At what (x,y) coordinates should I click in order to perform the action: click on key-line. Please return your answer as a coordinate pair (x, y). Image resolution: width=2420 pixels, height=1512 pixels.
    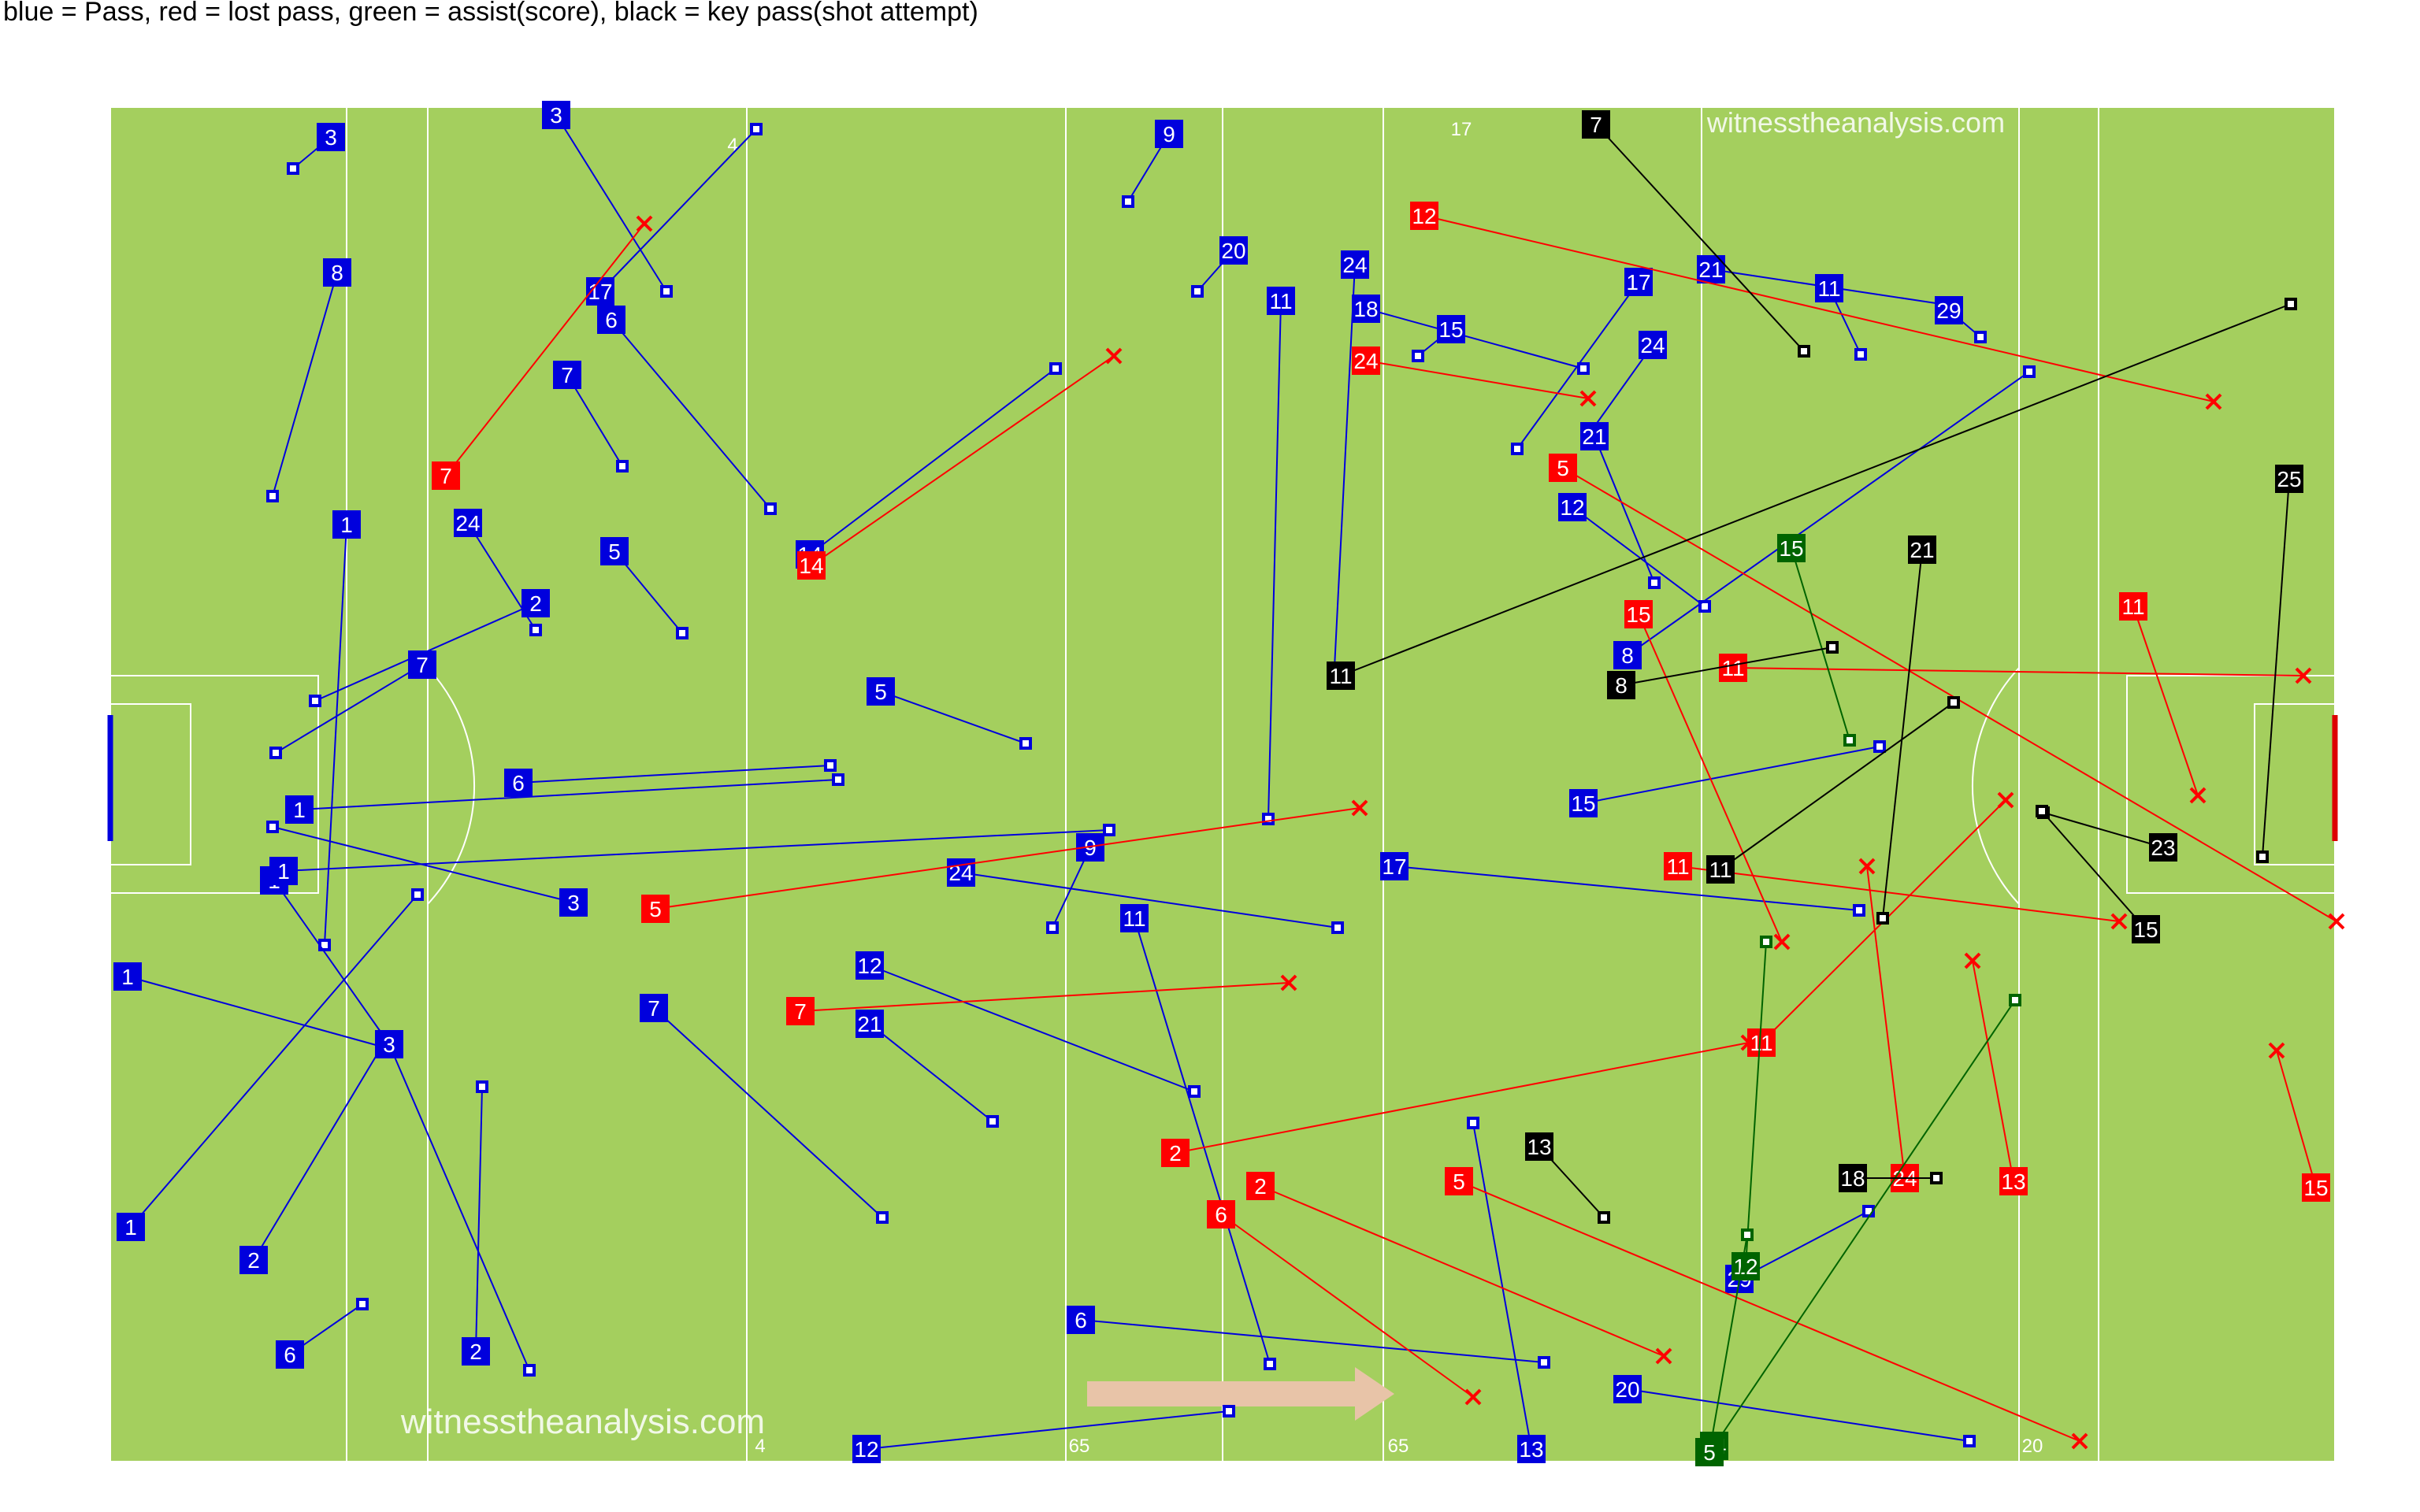
    Looking at the image, I should click on (1700, 238).